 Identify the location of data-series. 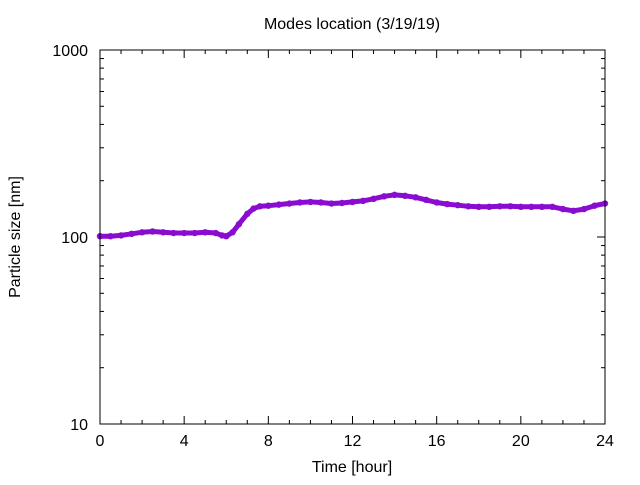
(352, 215).